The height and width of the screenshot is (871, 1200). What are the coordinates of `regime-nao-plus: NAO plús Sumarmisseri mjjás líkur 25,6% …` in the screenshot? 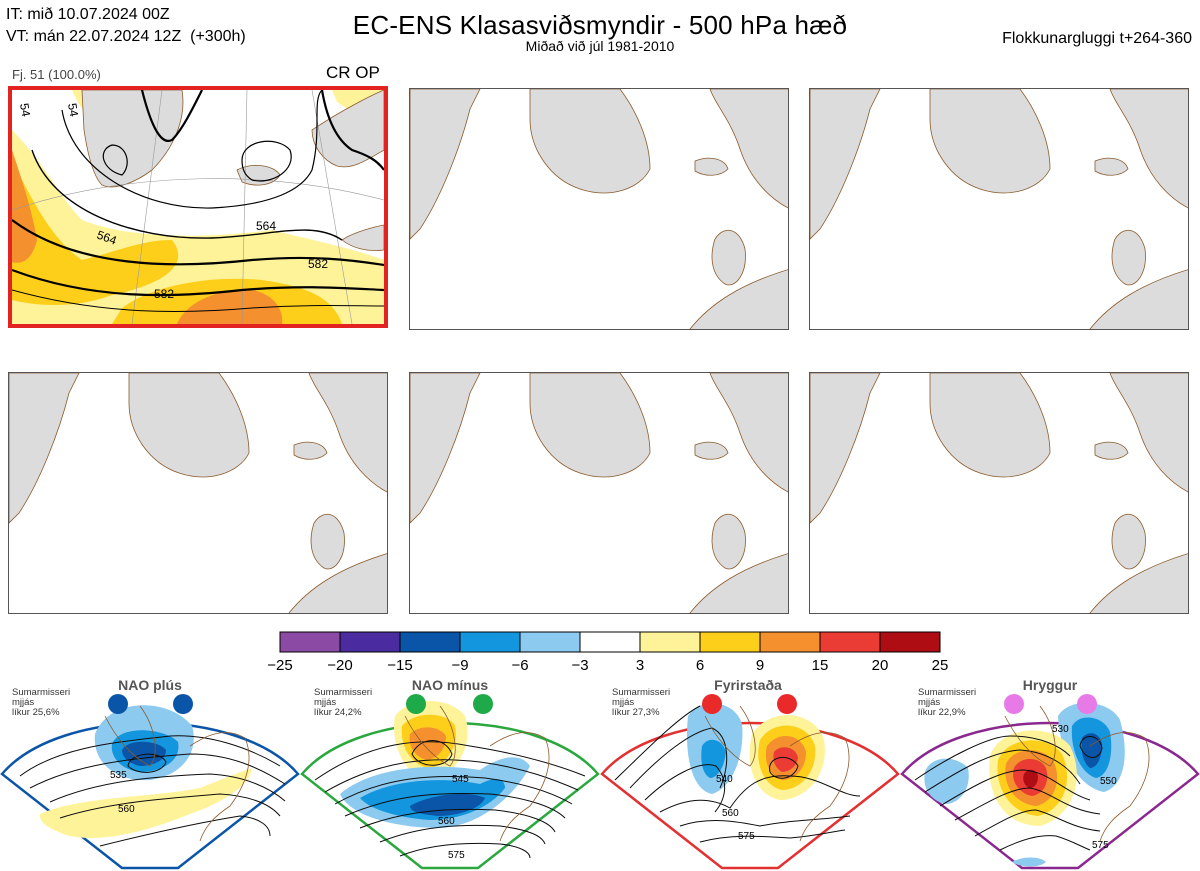 It's located at (150, 773).